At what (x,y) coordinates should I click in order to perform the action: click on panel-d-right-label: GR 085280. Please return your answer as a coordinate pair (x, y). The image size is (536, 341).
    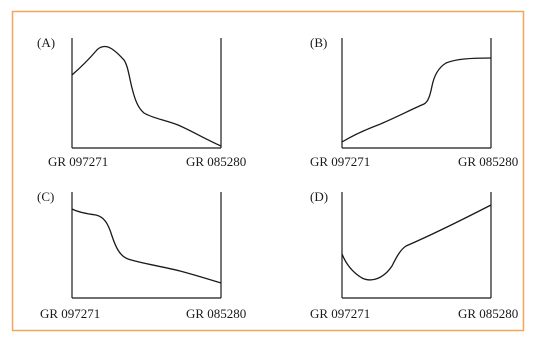
    Looking at the image, I should click on (488, 313).